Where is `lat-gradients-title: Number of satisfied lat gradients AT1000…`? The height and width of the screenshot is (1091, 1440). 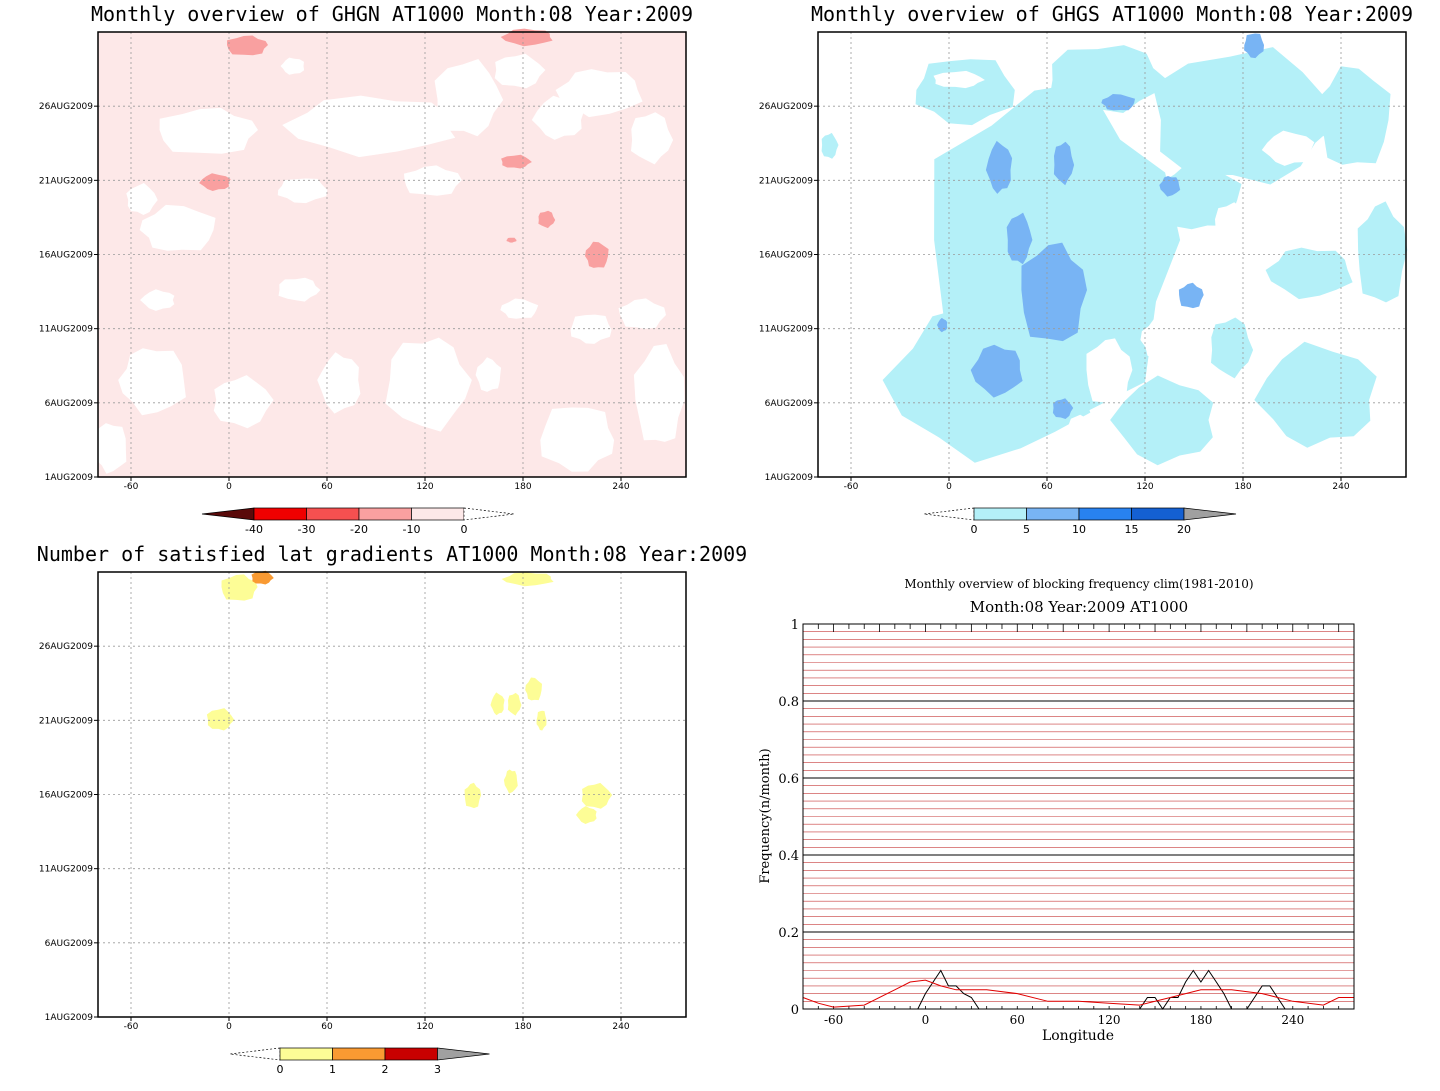 lat-gradients-title: Number of satisfied lat gradients AT1000… is located at coordinates (392, 554).